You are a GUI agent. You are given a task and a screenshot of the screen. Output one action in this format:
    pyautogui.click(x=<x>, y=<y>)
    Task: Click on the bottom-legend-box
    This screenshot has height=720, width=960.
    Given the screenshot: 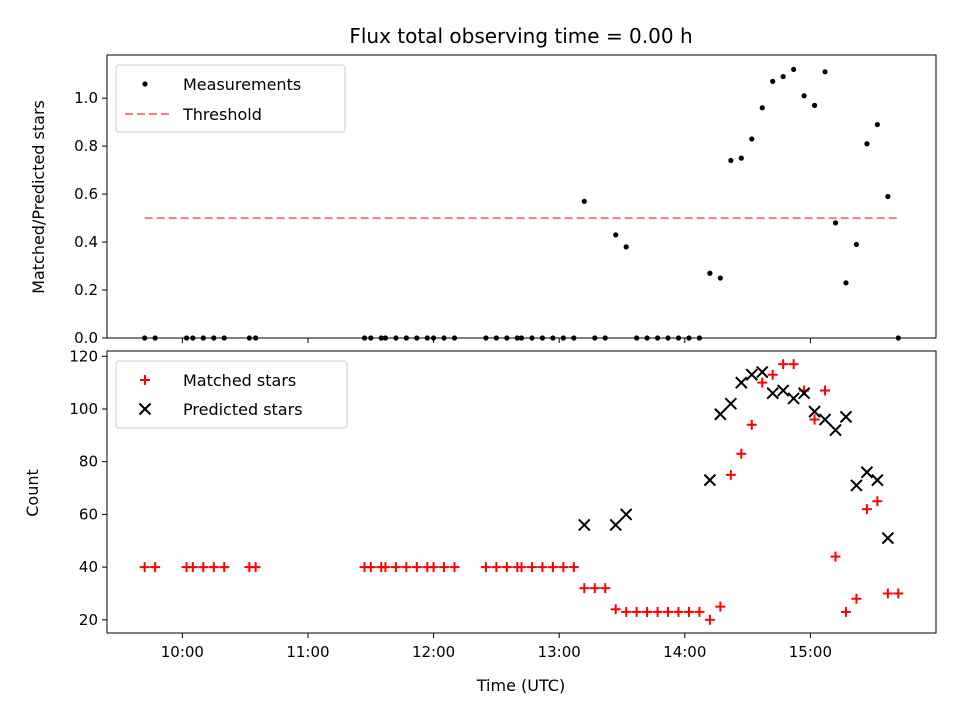 What is the action you would take?
    pyautogui.click(x=231, y=394)
    